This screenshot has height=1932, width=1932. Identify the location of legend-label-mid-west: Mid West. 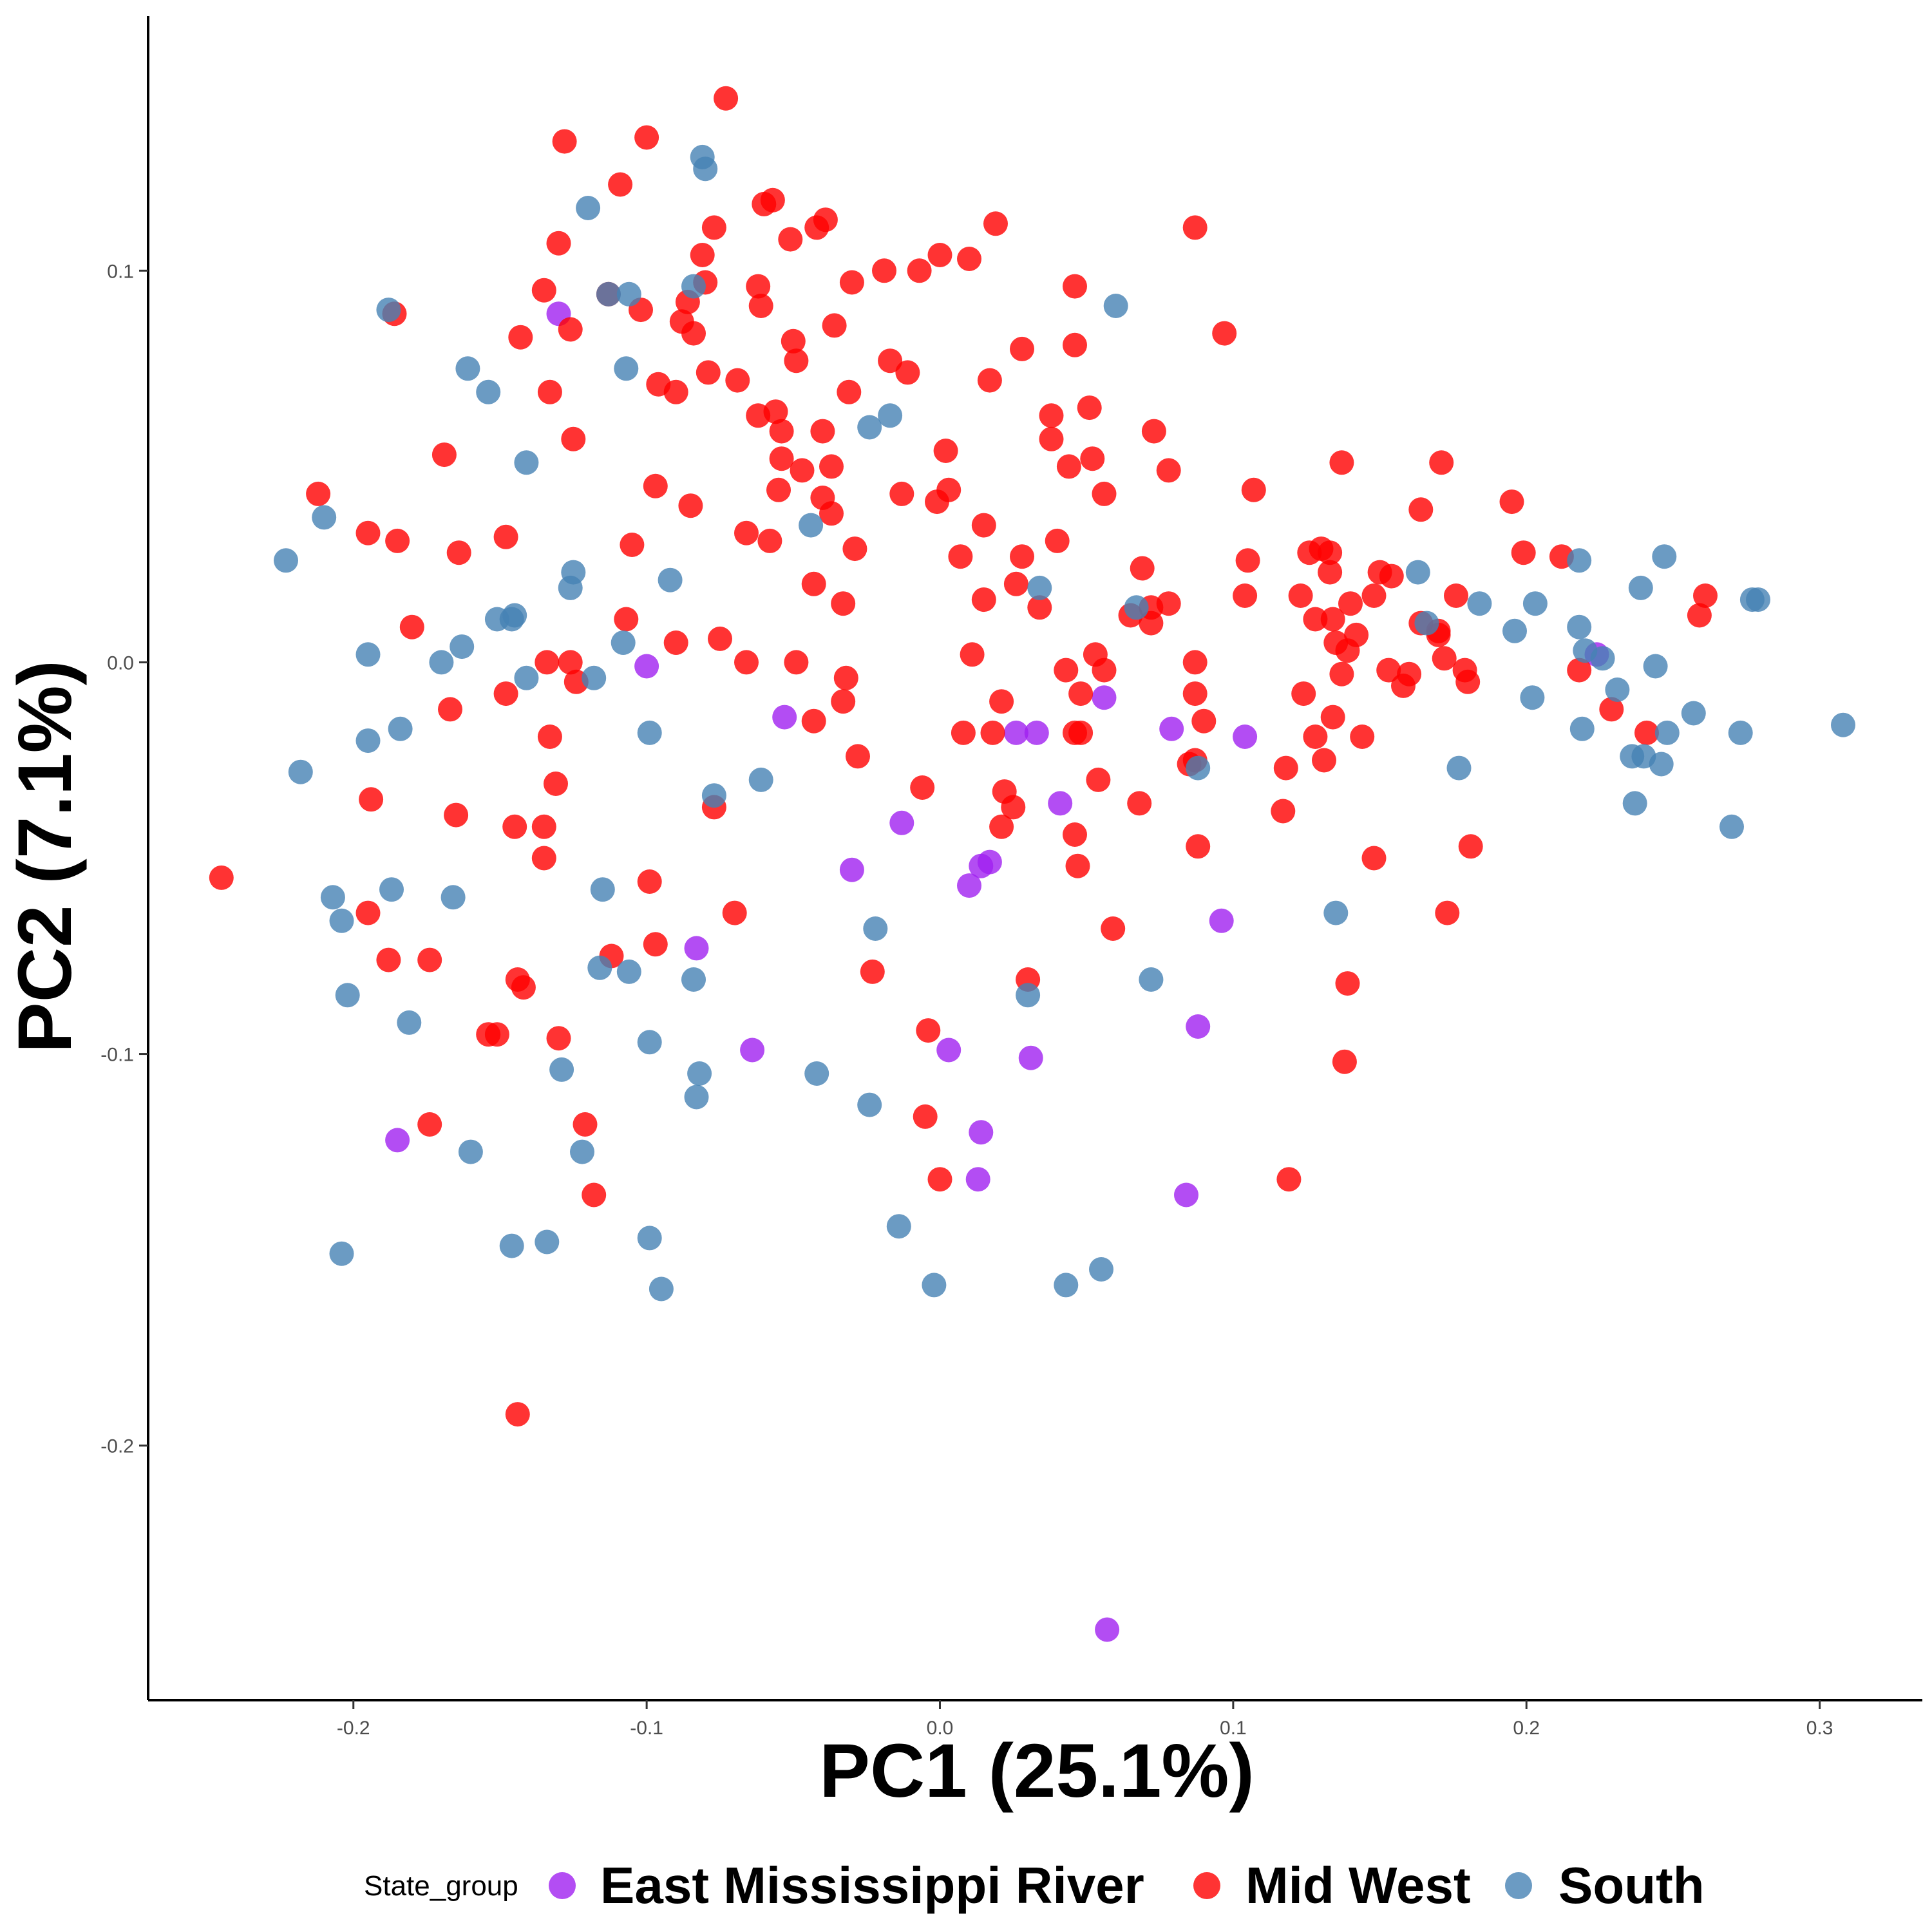
(1358, 1886).